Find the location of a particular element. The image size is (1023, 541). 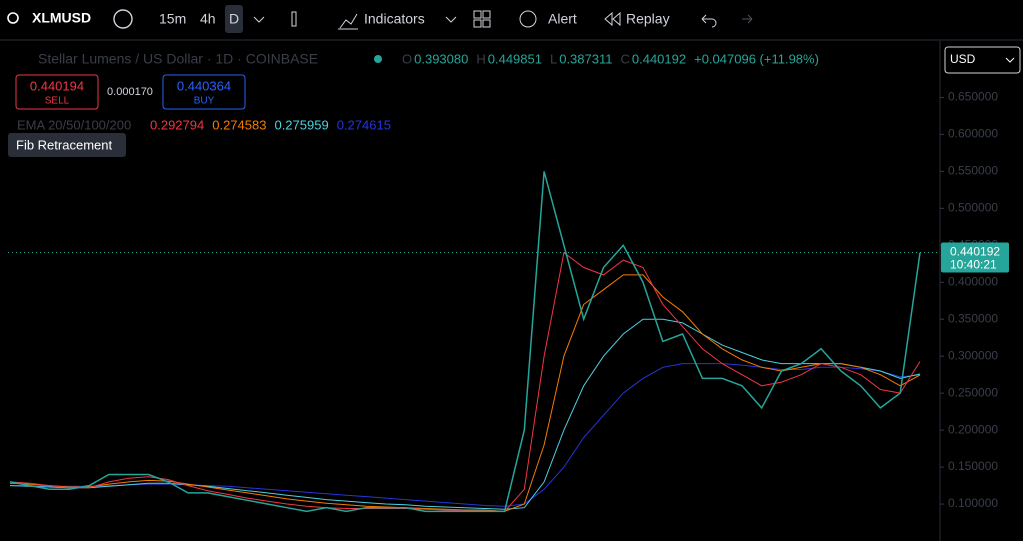

ema-value: 0.292794 is located at coordinates (177, 124).